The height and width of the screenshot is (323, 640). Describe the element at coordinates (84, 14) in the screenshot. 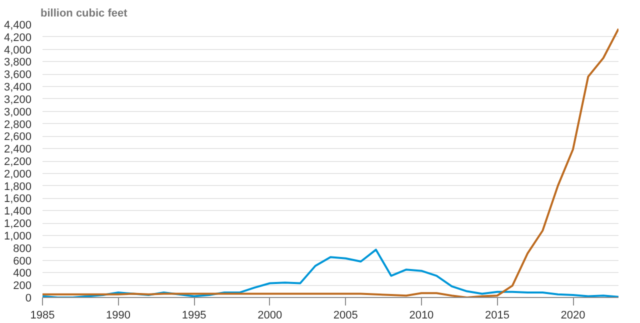

I see `y-axis-title: billion cubic feet` at that location.